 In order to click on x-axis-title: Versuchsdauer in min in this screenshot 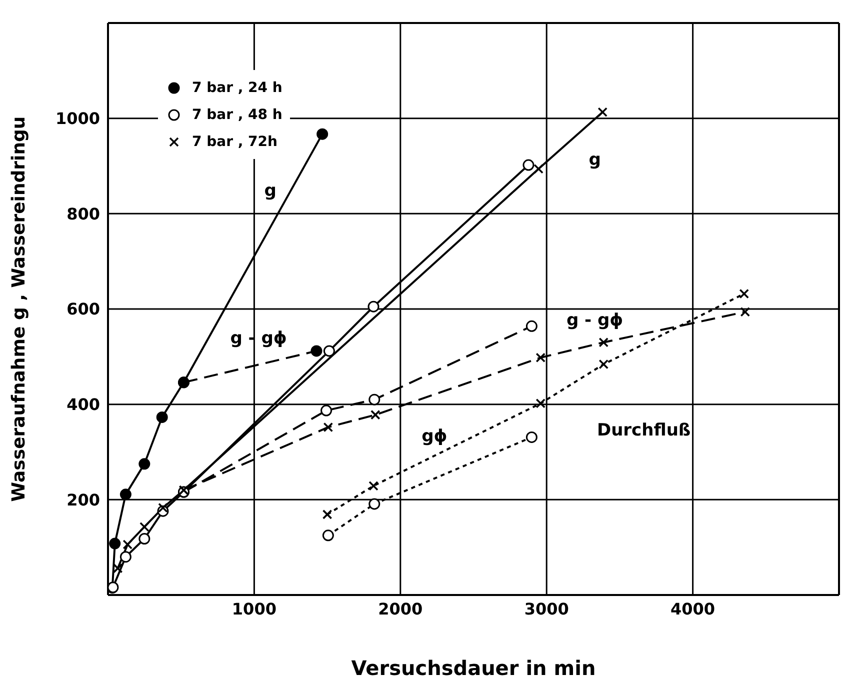, I will do `click(473, 668)`.